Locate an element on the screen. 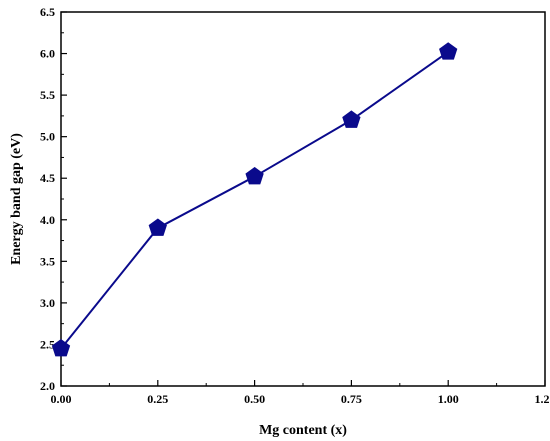  y-axis-tick-labels: 2.0 2.5 3.0 3.5 4.0 4.5 5.0 5.5 6.0 6.5 is located at coordinates (47, 199).